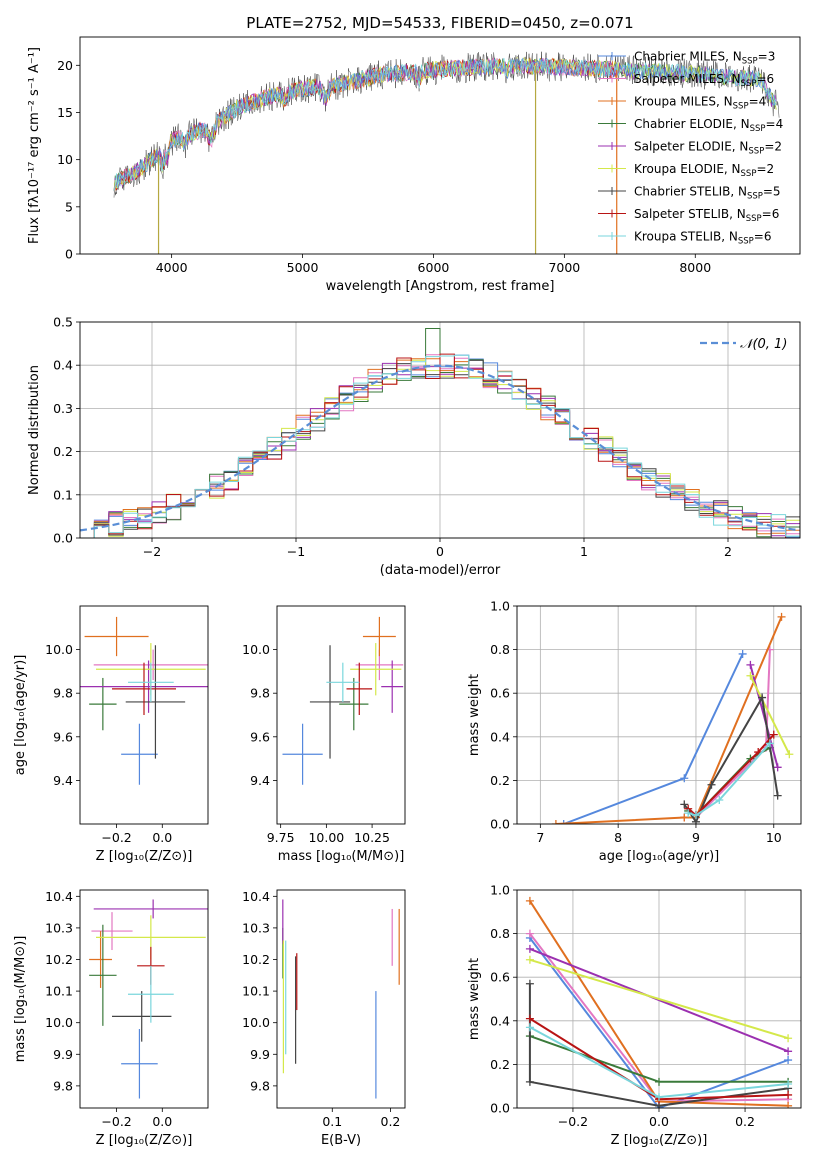 The image size is (819, 1170). What do you see at coordinates (775, 124) in the screenshot?
I see `legend-value: =4` at bounding box center [775, 124].